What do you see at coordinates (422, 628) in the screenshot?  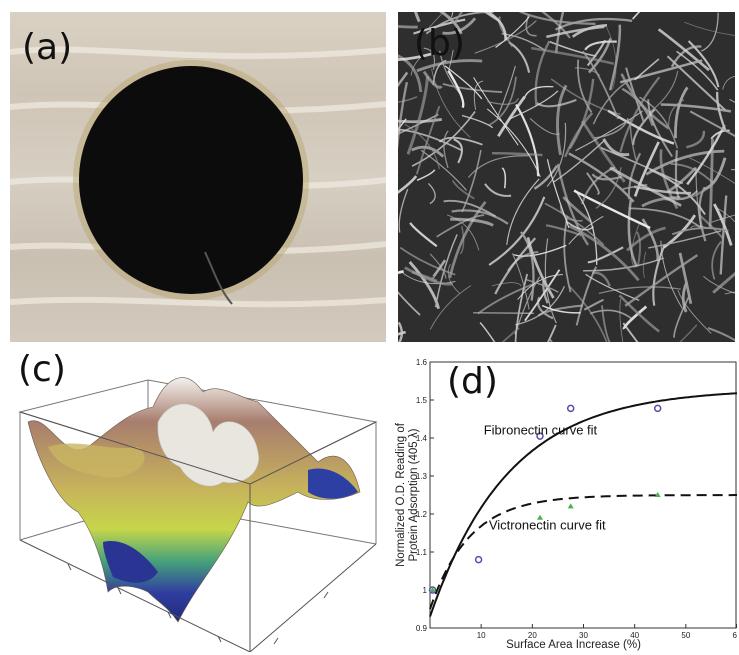 I see `y-tick-label: 0.9` at bounding box center [422, 628].